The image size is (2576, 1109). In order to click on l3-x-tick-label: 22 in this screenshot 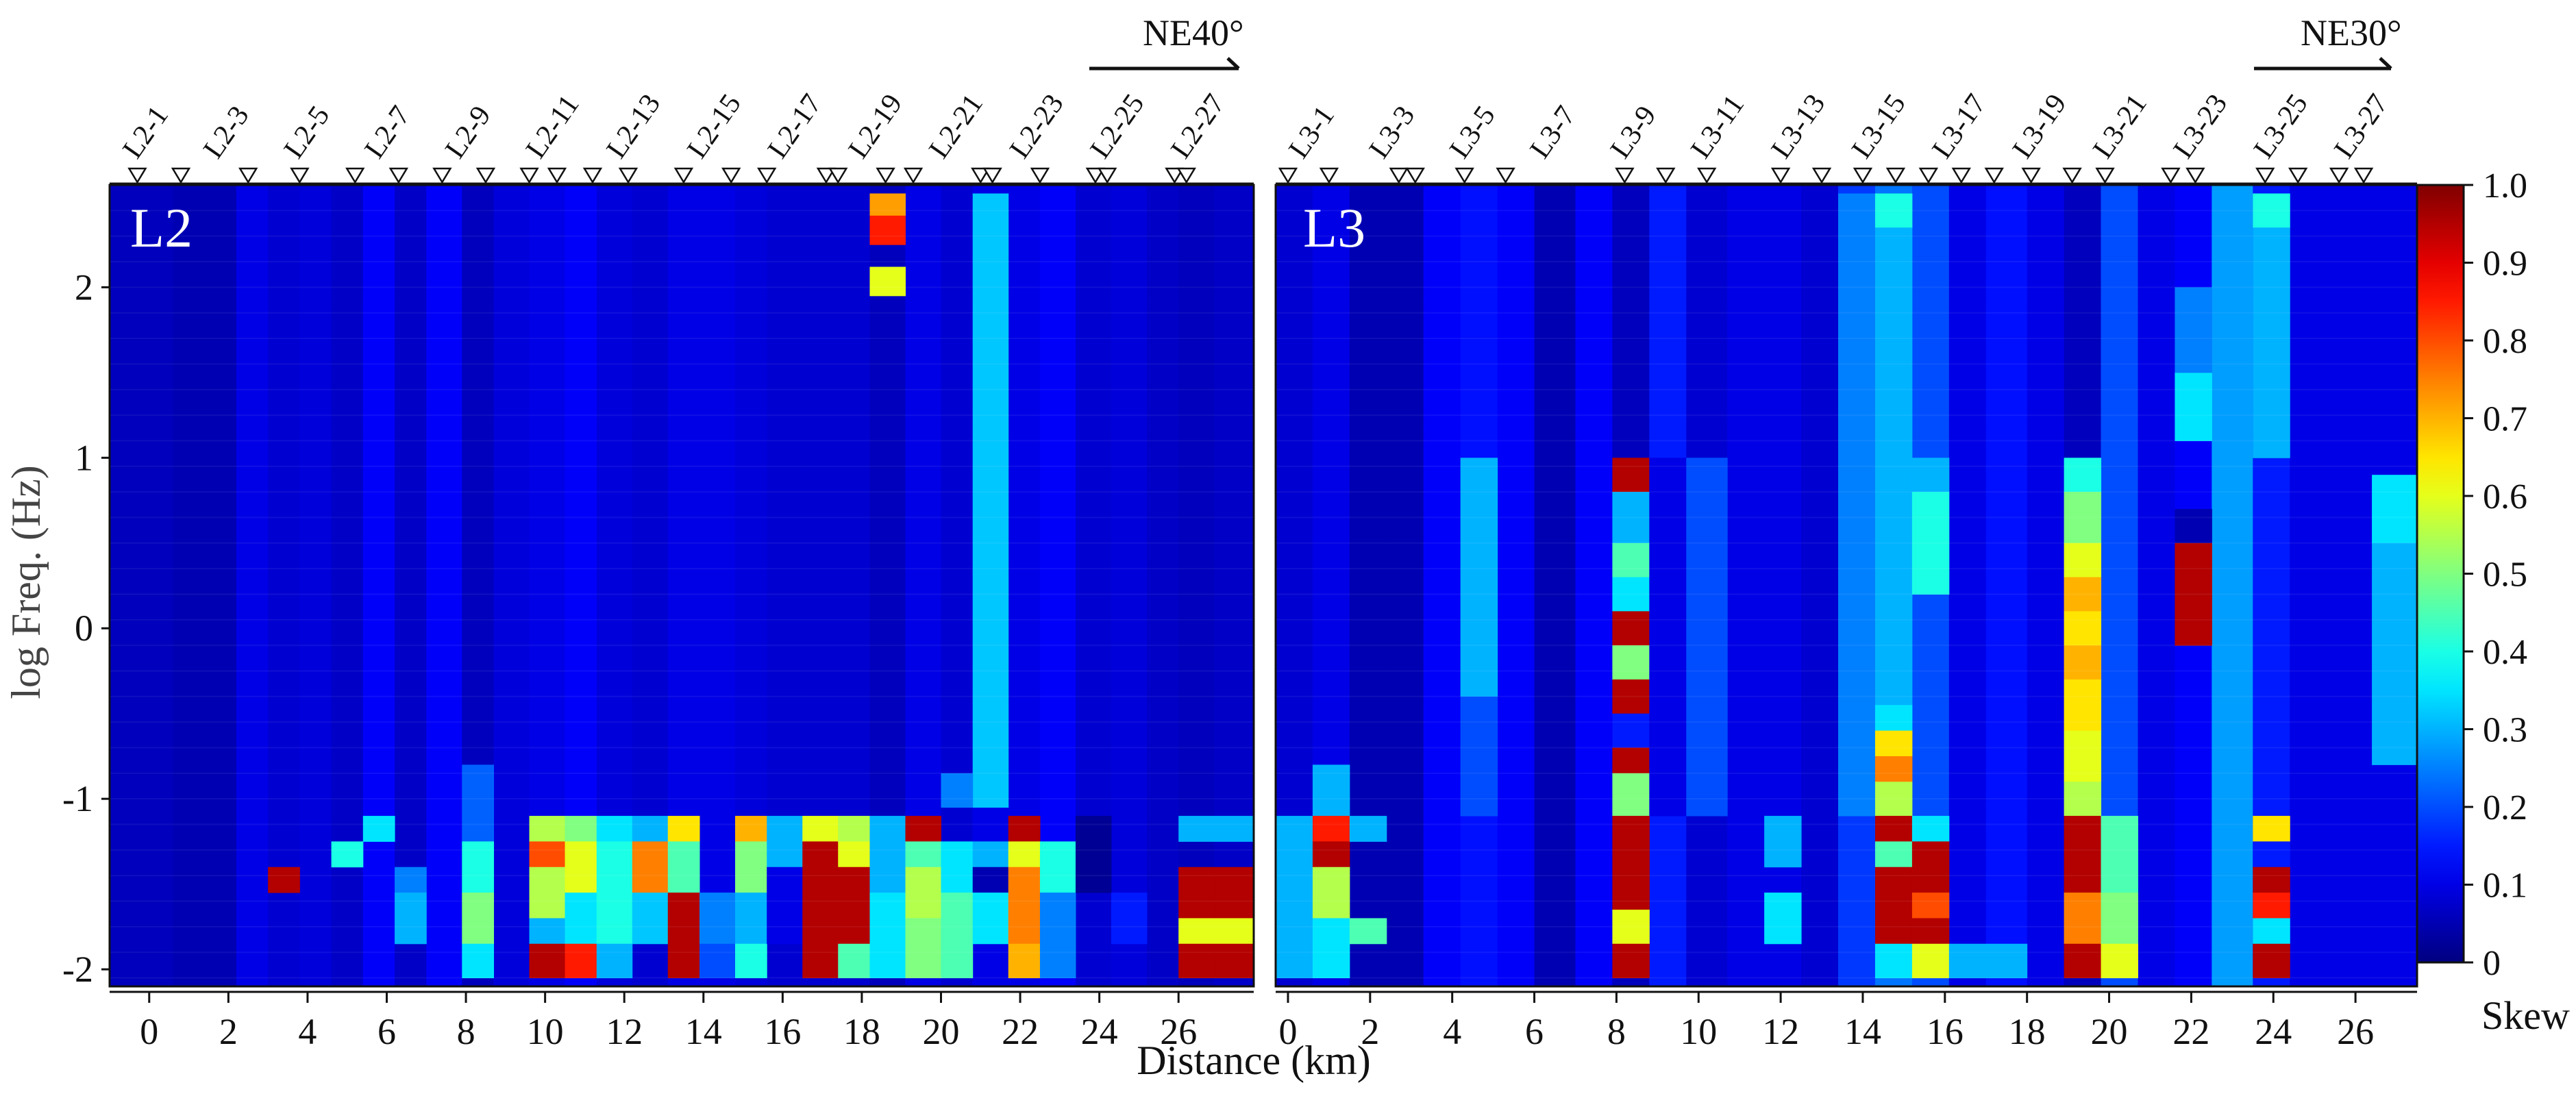, I will do `click(2190, 1031)`.